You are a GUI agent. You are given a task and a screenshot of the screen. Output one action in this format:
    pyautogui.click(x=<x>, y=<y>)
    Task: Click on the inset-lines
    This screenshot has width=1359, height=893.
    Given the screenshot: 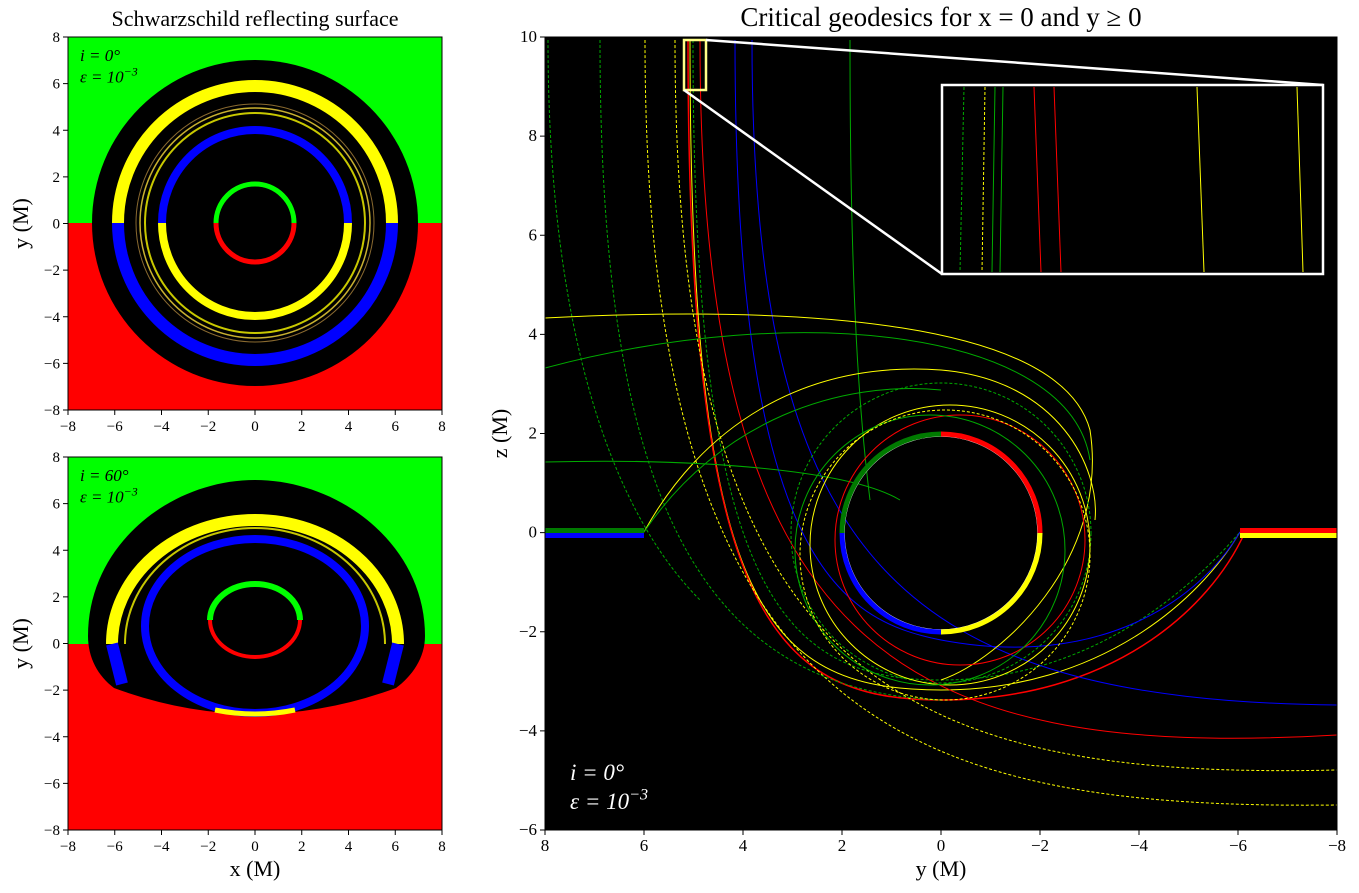 What is the action you would take?
    pyautogui.click(x=1131, y=179)
    